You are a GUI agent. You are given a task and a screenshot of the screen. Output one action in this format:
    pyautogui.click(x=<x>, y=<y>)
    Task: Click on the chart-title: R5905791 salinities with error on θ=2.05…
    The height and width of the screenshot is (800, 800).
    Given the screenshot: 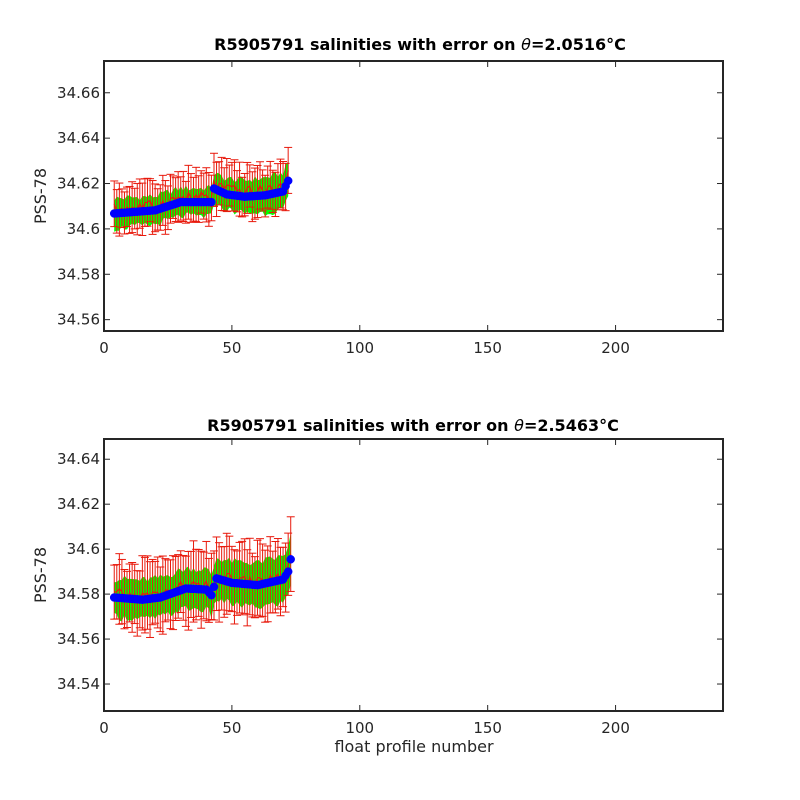 What is the action you would take?
    pyautogui.click(x=420, y=44)
    